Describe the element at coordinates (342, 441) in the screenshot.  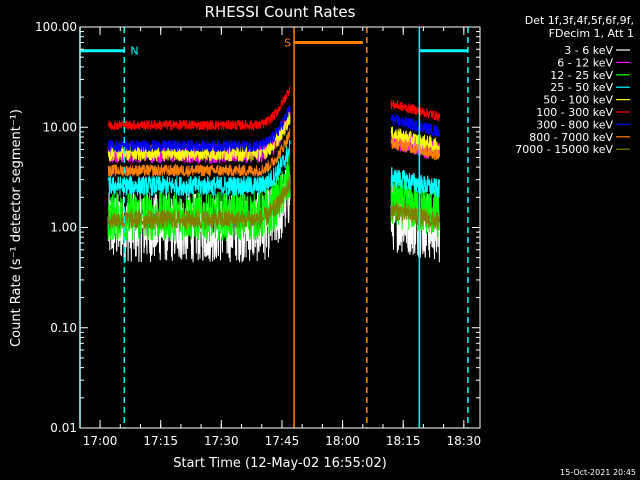
I see `x-tick-label-4: 18:00` at that location.